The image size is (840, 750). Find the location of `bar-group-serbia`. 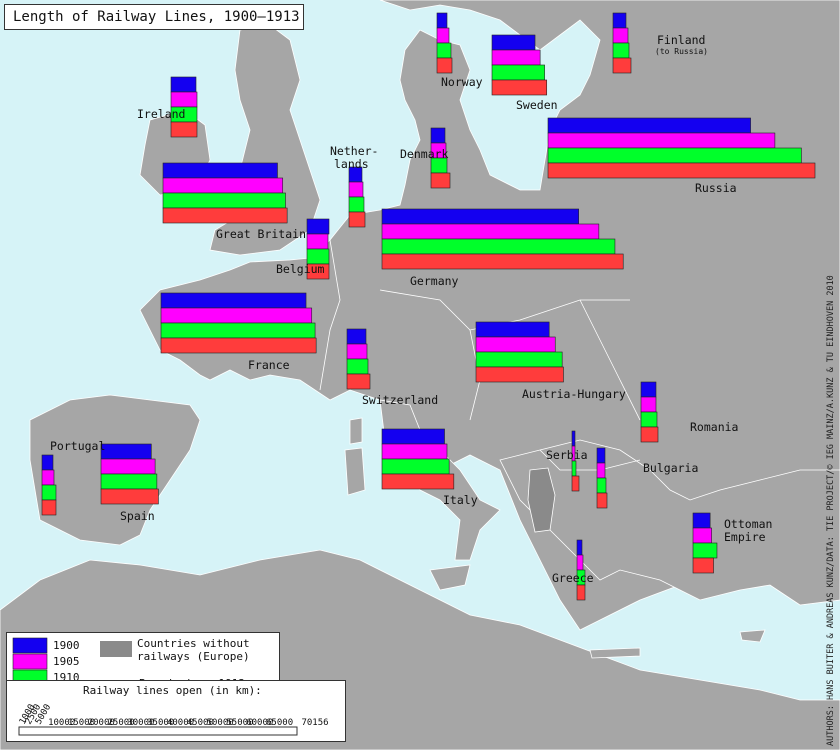

bar-group-serbia is located at coordinates (575, 461).